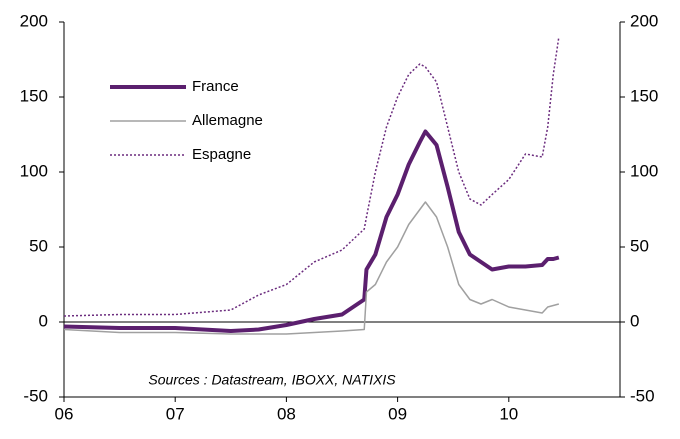 This screenshot has height=439, width=680. What do you see at coordinates (34, 170) in the screenshot?
I see `y-tick-label: 100` at bounding box center [34, 170].